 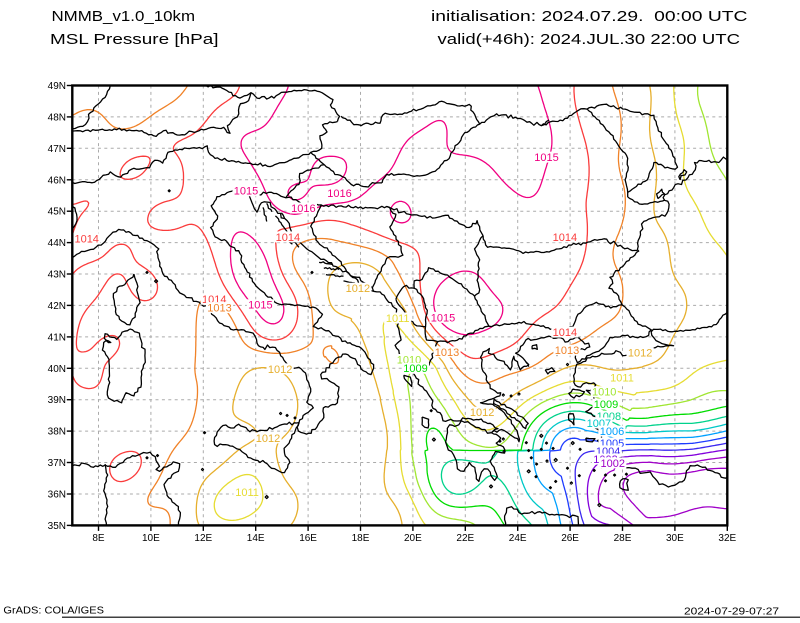 I want to click on svg-text: GrADS: COLA/IGES, so click(x=53, y=611).